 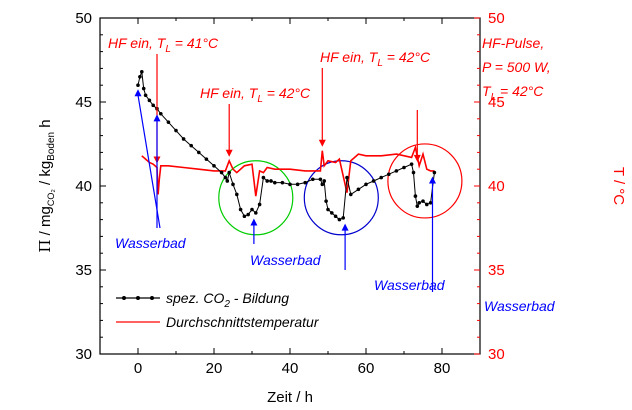 I want to click on x-axis-label: Zeit / h, so click(x=290, y=397).